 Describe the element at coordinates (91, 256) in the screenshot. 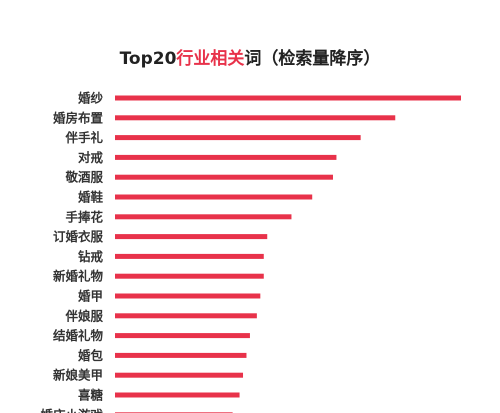

I see `category-label-8: 钻戒` at that location.